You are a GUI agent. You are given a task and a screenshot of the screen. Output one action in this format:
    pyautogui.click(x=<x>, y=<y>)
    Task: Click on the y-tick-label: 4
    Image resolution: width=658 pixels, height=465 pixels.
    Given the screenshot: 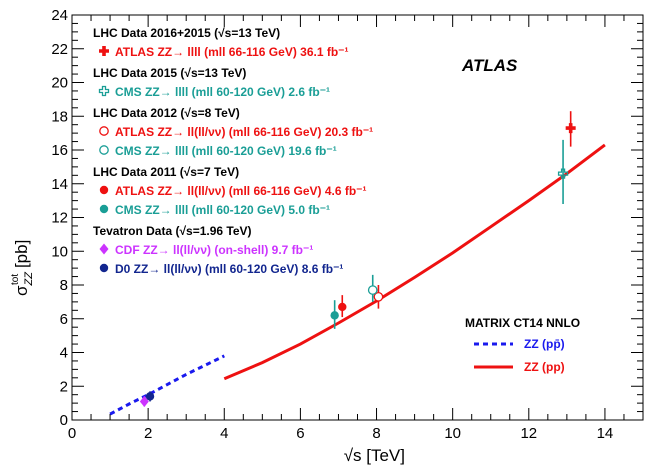 What is the action you would take?
    pyautogui.click(x=64, y=353)
    